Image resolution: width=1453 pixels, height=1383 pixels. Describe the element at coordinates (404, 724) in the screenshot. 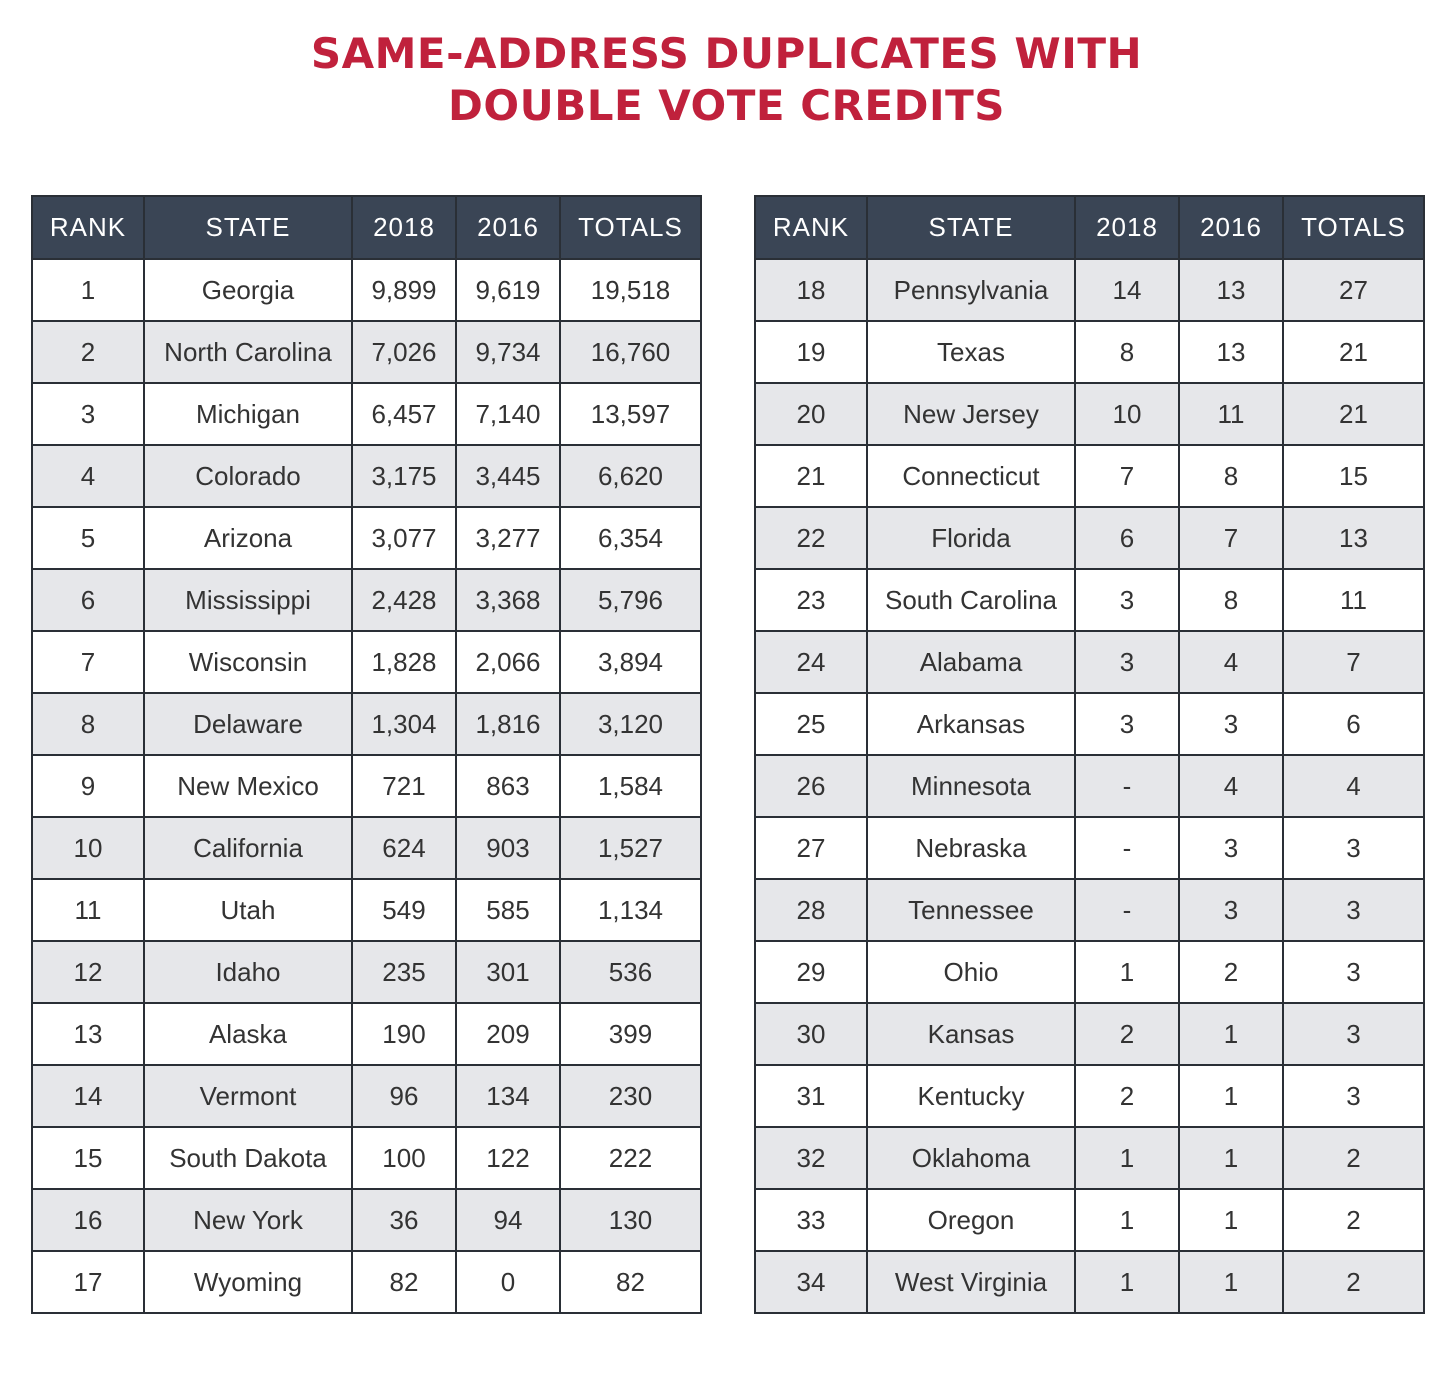

I see `cell-2018: 1,304` at that location.